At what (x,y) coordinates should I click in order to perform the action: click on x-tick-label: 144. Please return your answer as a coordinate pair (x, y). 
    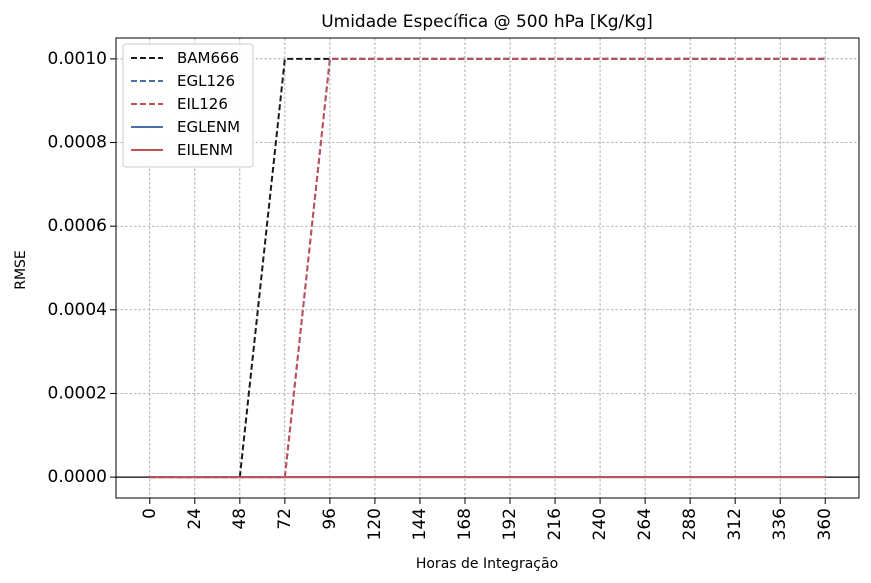
    Looking at the image, I should click on (420, 524).